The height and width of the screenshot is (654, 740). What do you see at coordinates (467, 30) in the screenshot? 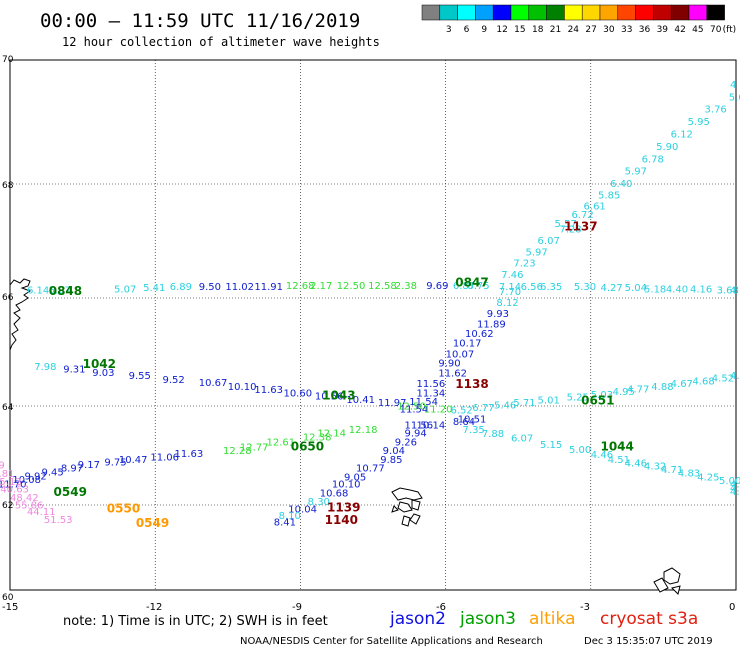
I see `colorbar-tick-label: 6` at bounding box center [467, 30].